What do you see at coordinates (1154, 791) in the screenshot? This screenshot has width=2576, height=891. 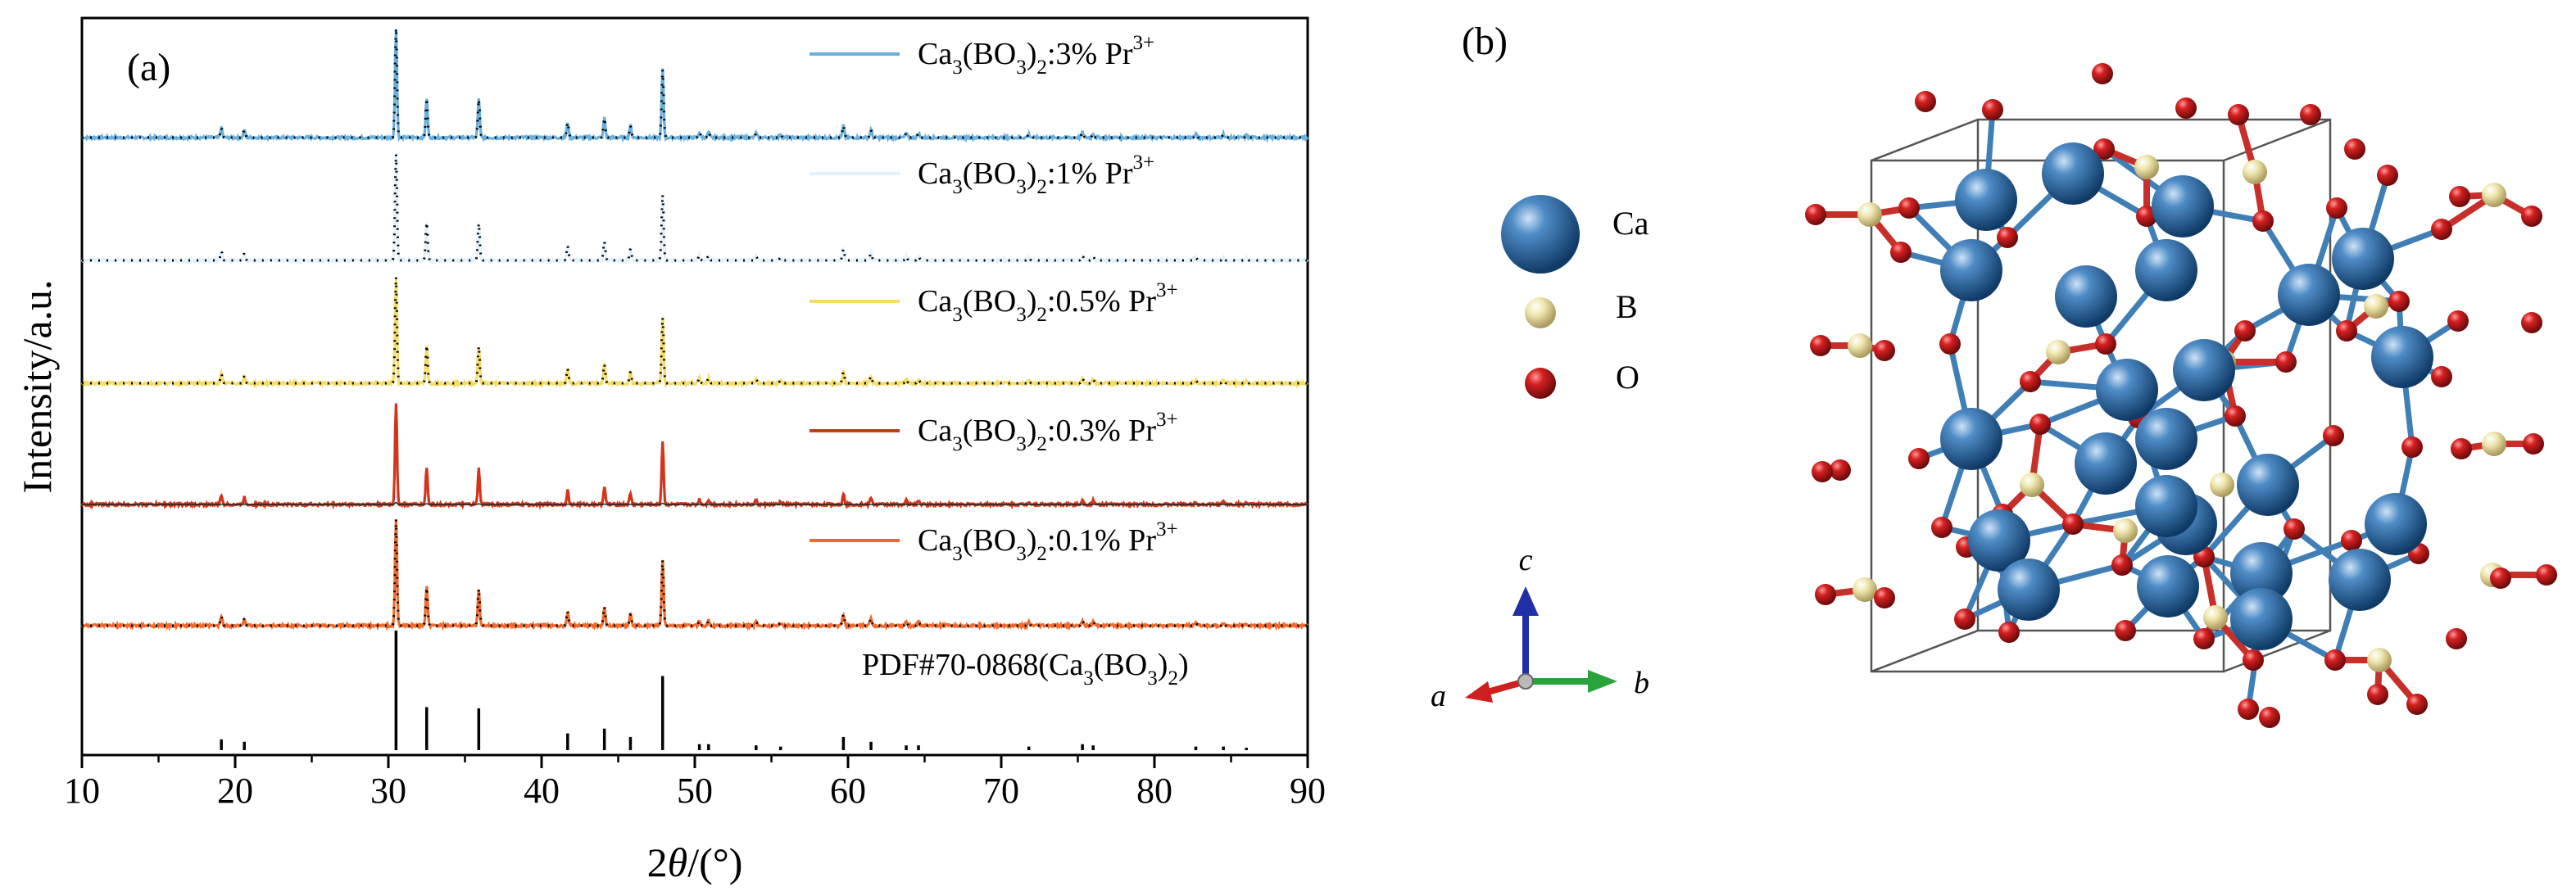 I see `x-tick-label: 80` at bounding box center [1154, 791].